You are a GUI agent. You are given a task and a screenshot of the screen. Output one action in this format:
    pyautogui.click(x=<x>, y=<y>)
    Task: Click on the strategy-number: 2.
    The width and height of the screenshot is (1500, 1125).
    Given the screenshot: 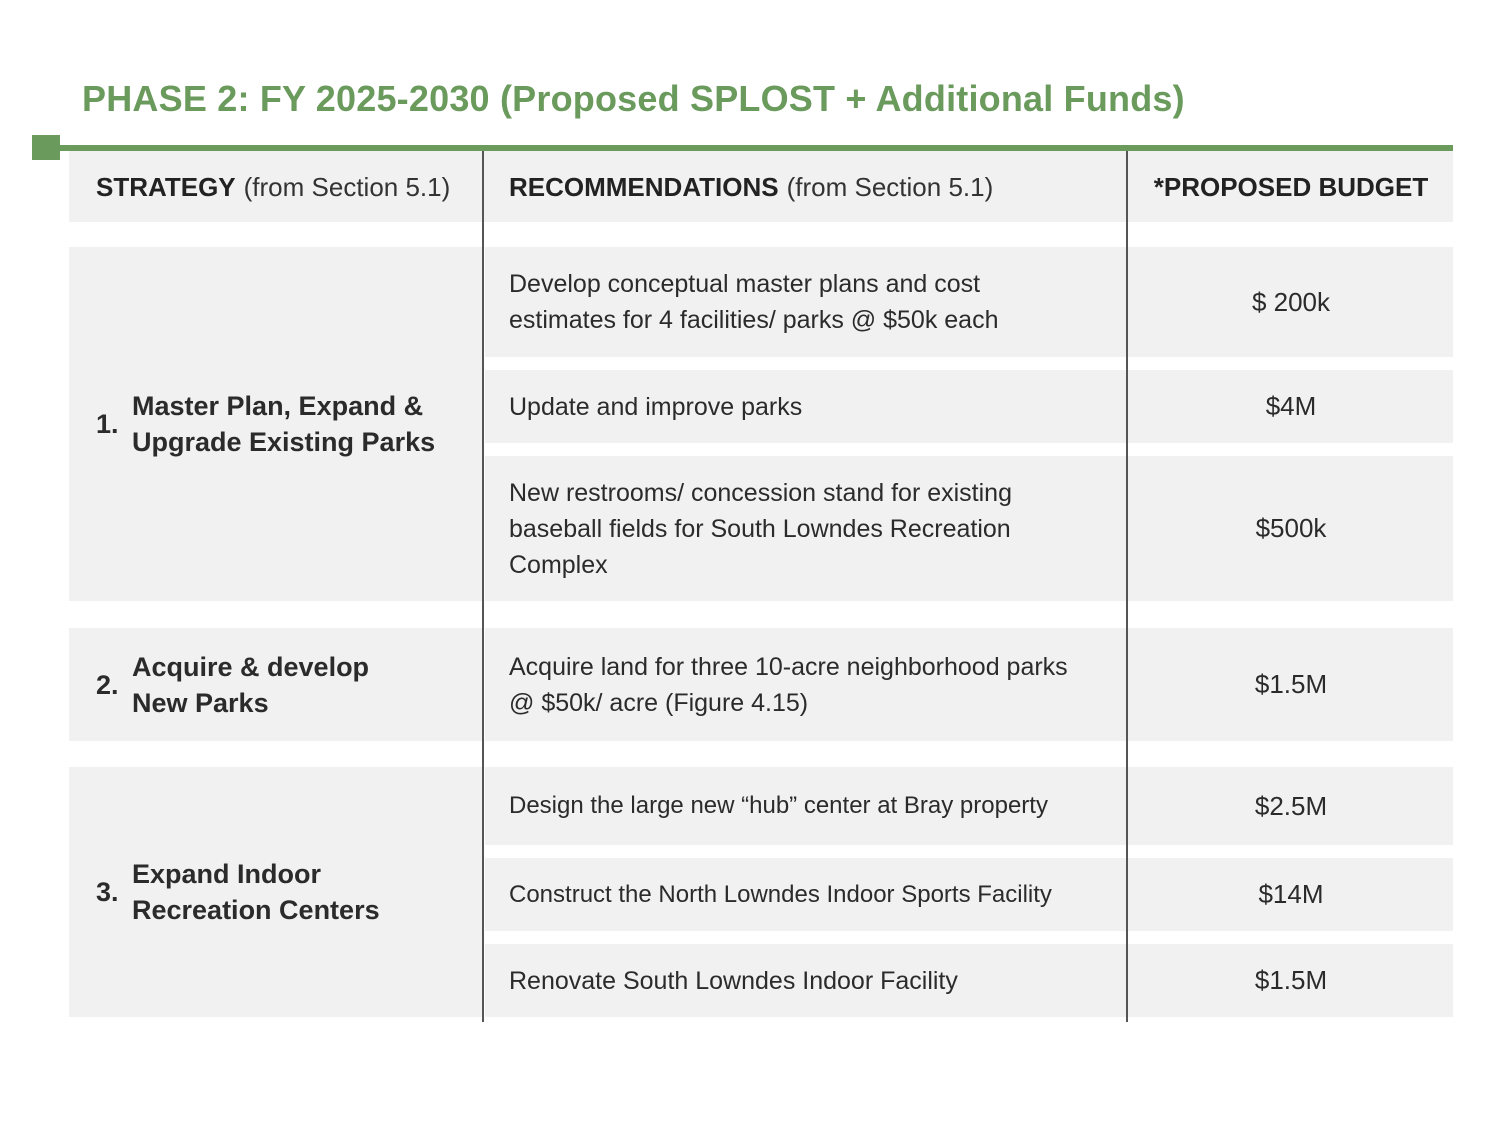 What is the action you would take?
    pyautogui.click(x=107, y=684)
    